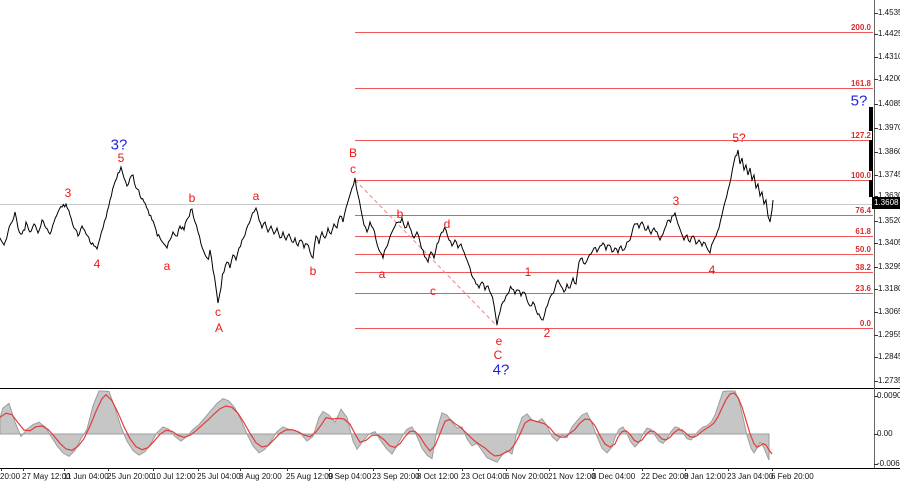 The image size is (900, 485). Describe the element at coordinates (46, 476) in the screenshot. I see `date-axis-label: 27 May 12:00` at that location.